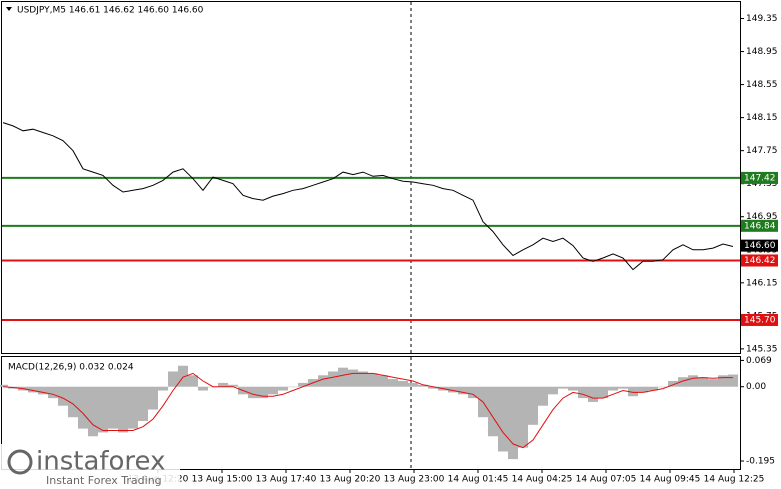 The image size is (781, 489). Describe the element at coordinates (760, 246) in the screenshot. I see `current-price-label: 146.60` at that location.